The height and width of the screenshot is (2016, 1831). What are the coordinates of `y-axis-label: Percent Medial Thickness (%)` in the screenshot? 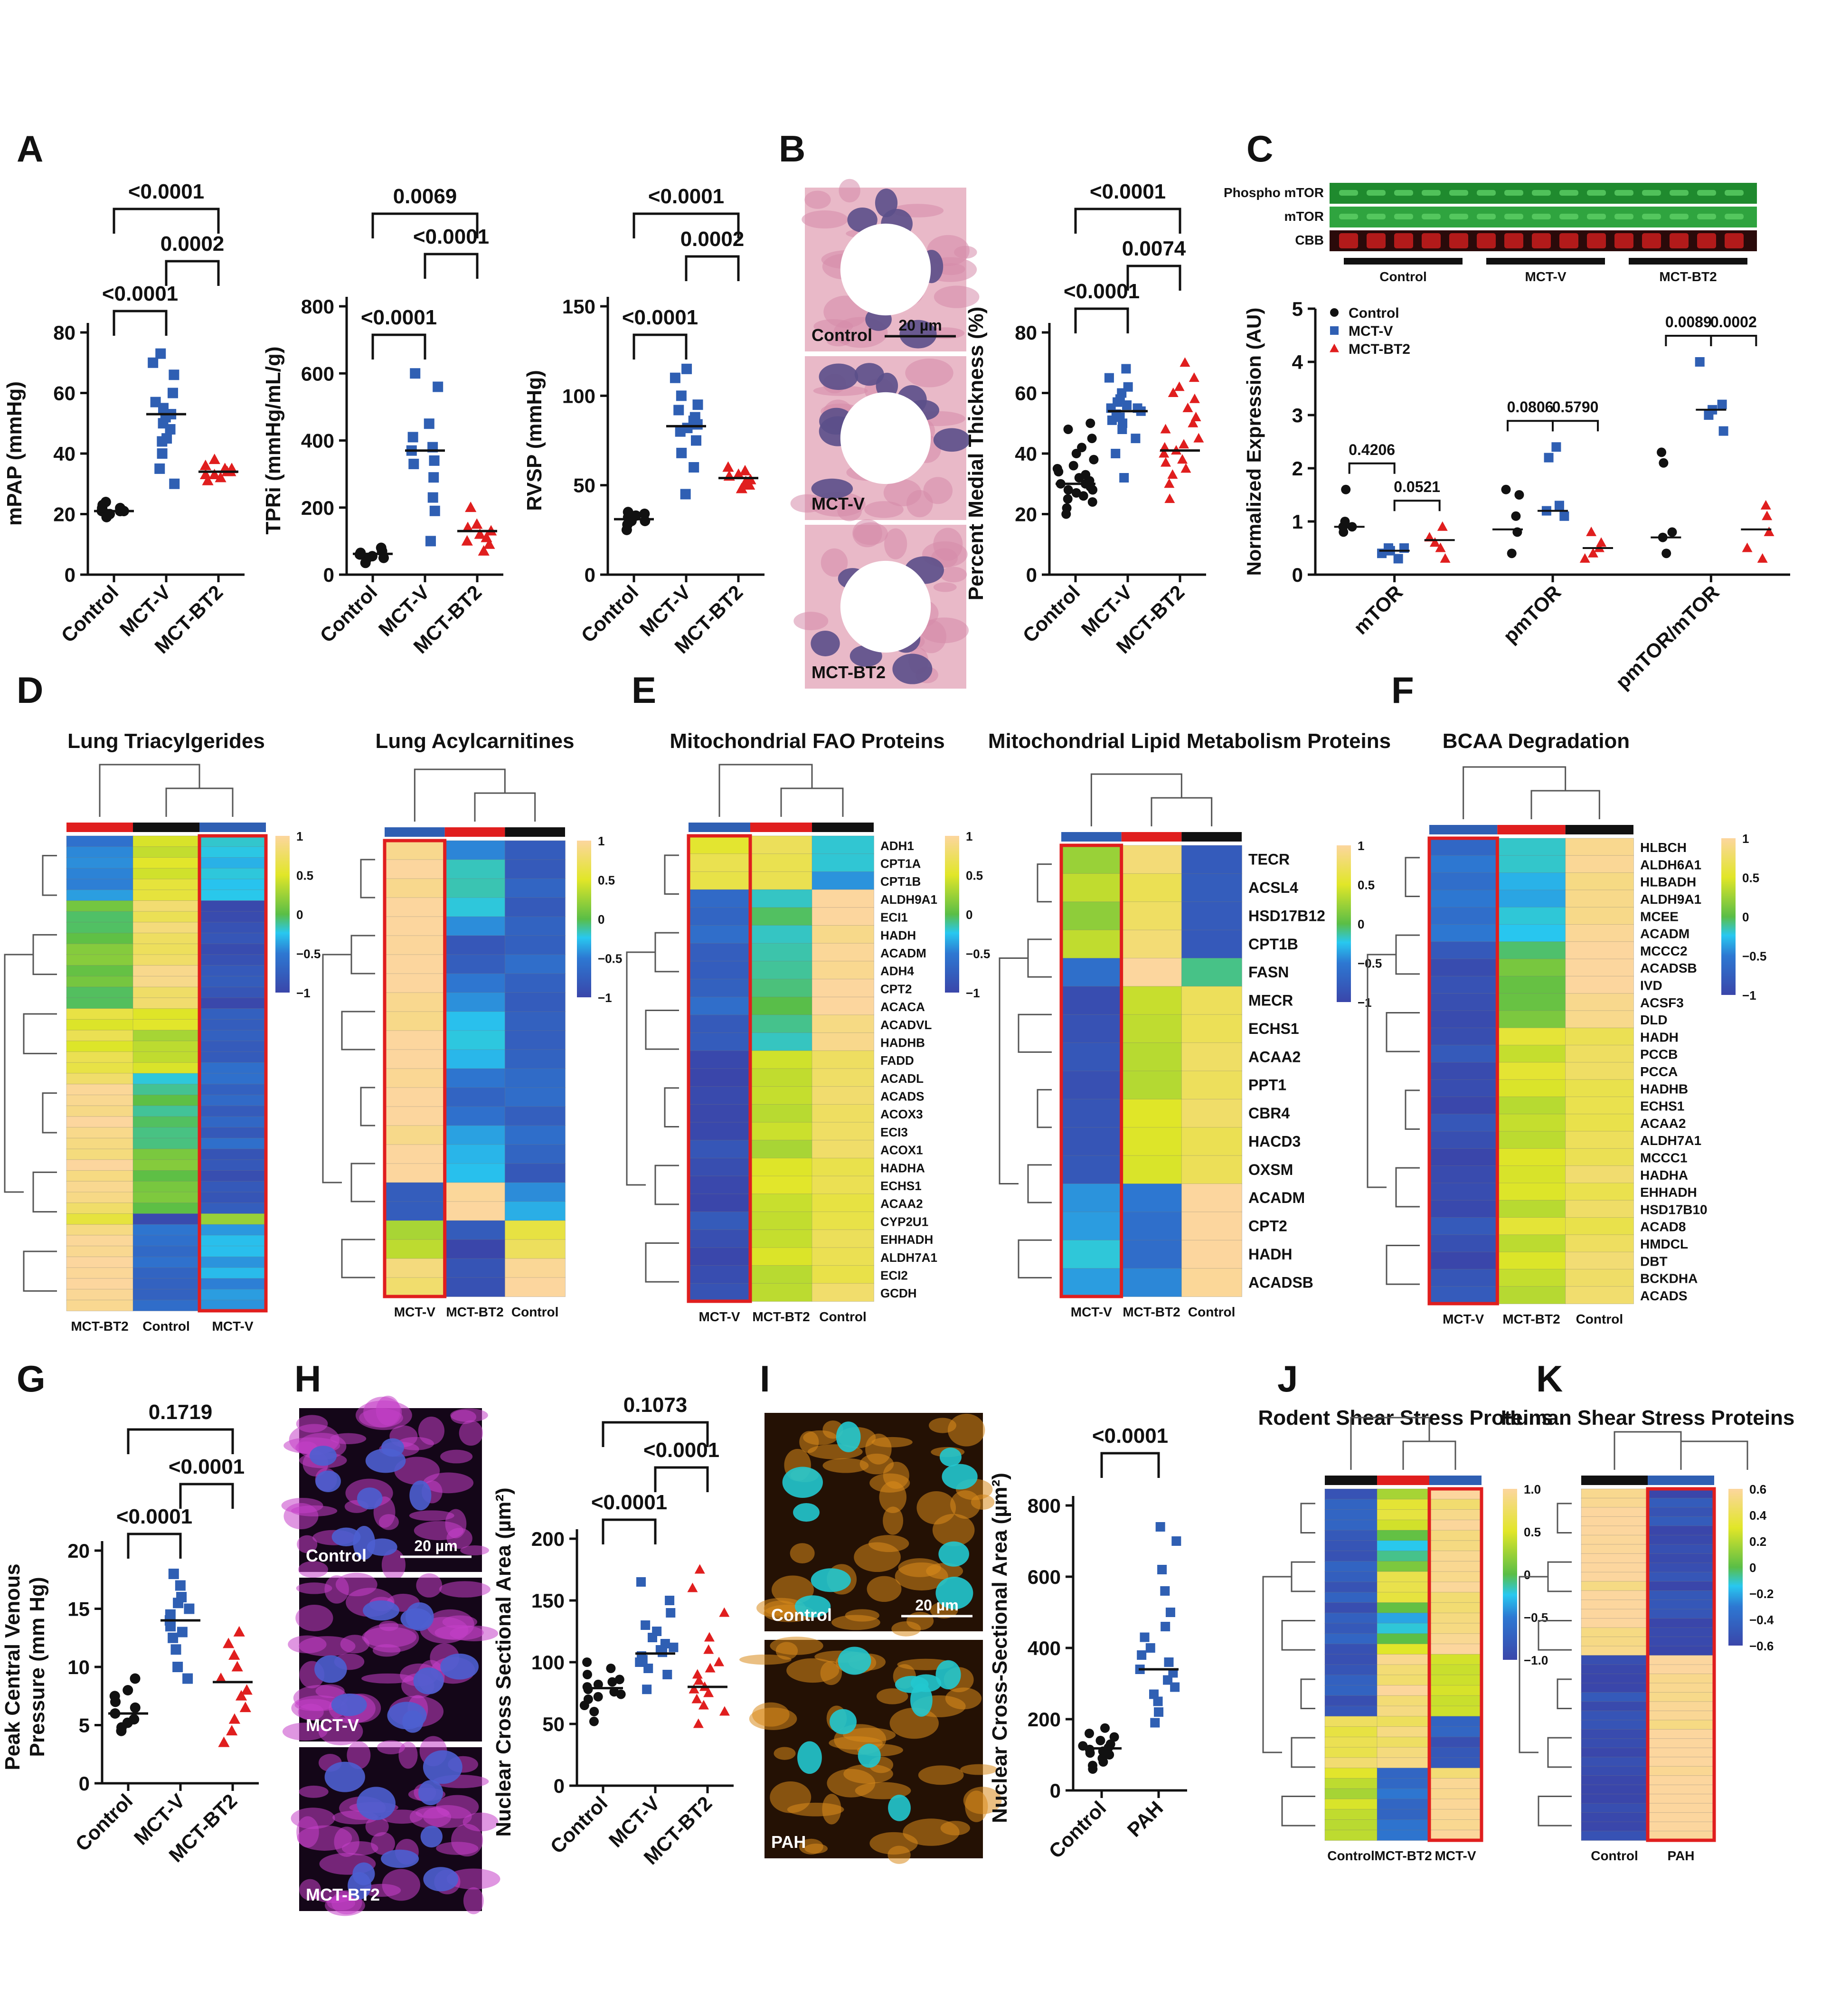 It's located at (976, 454).